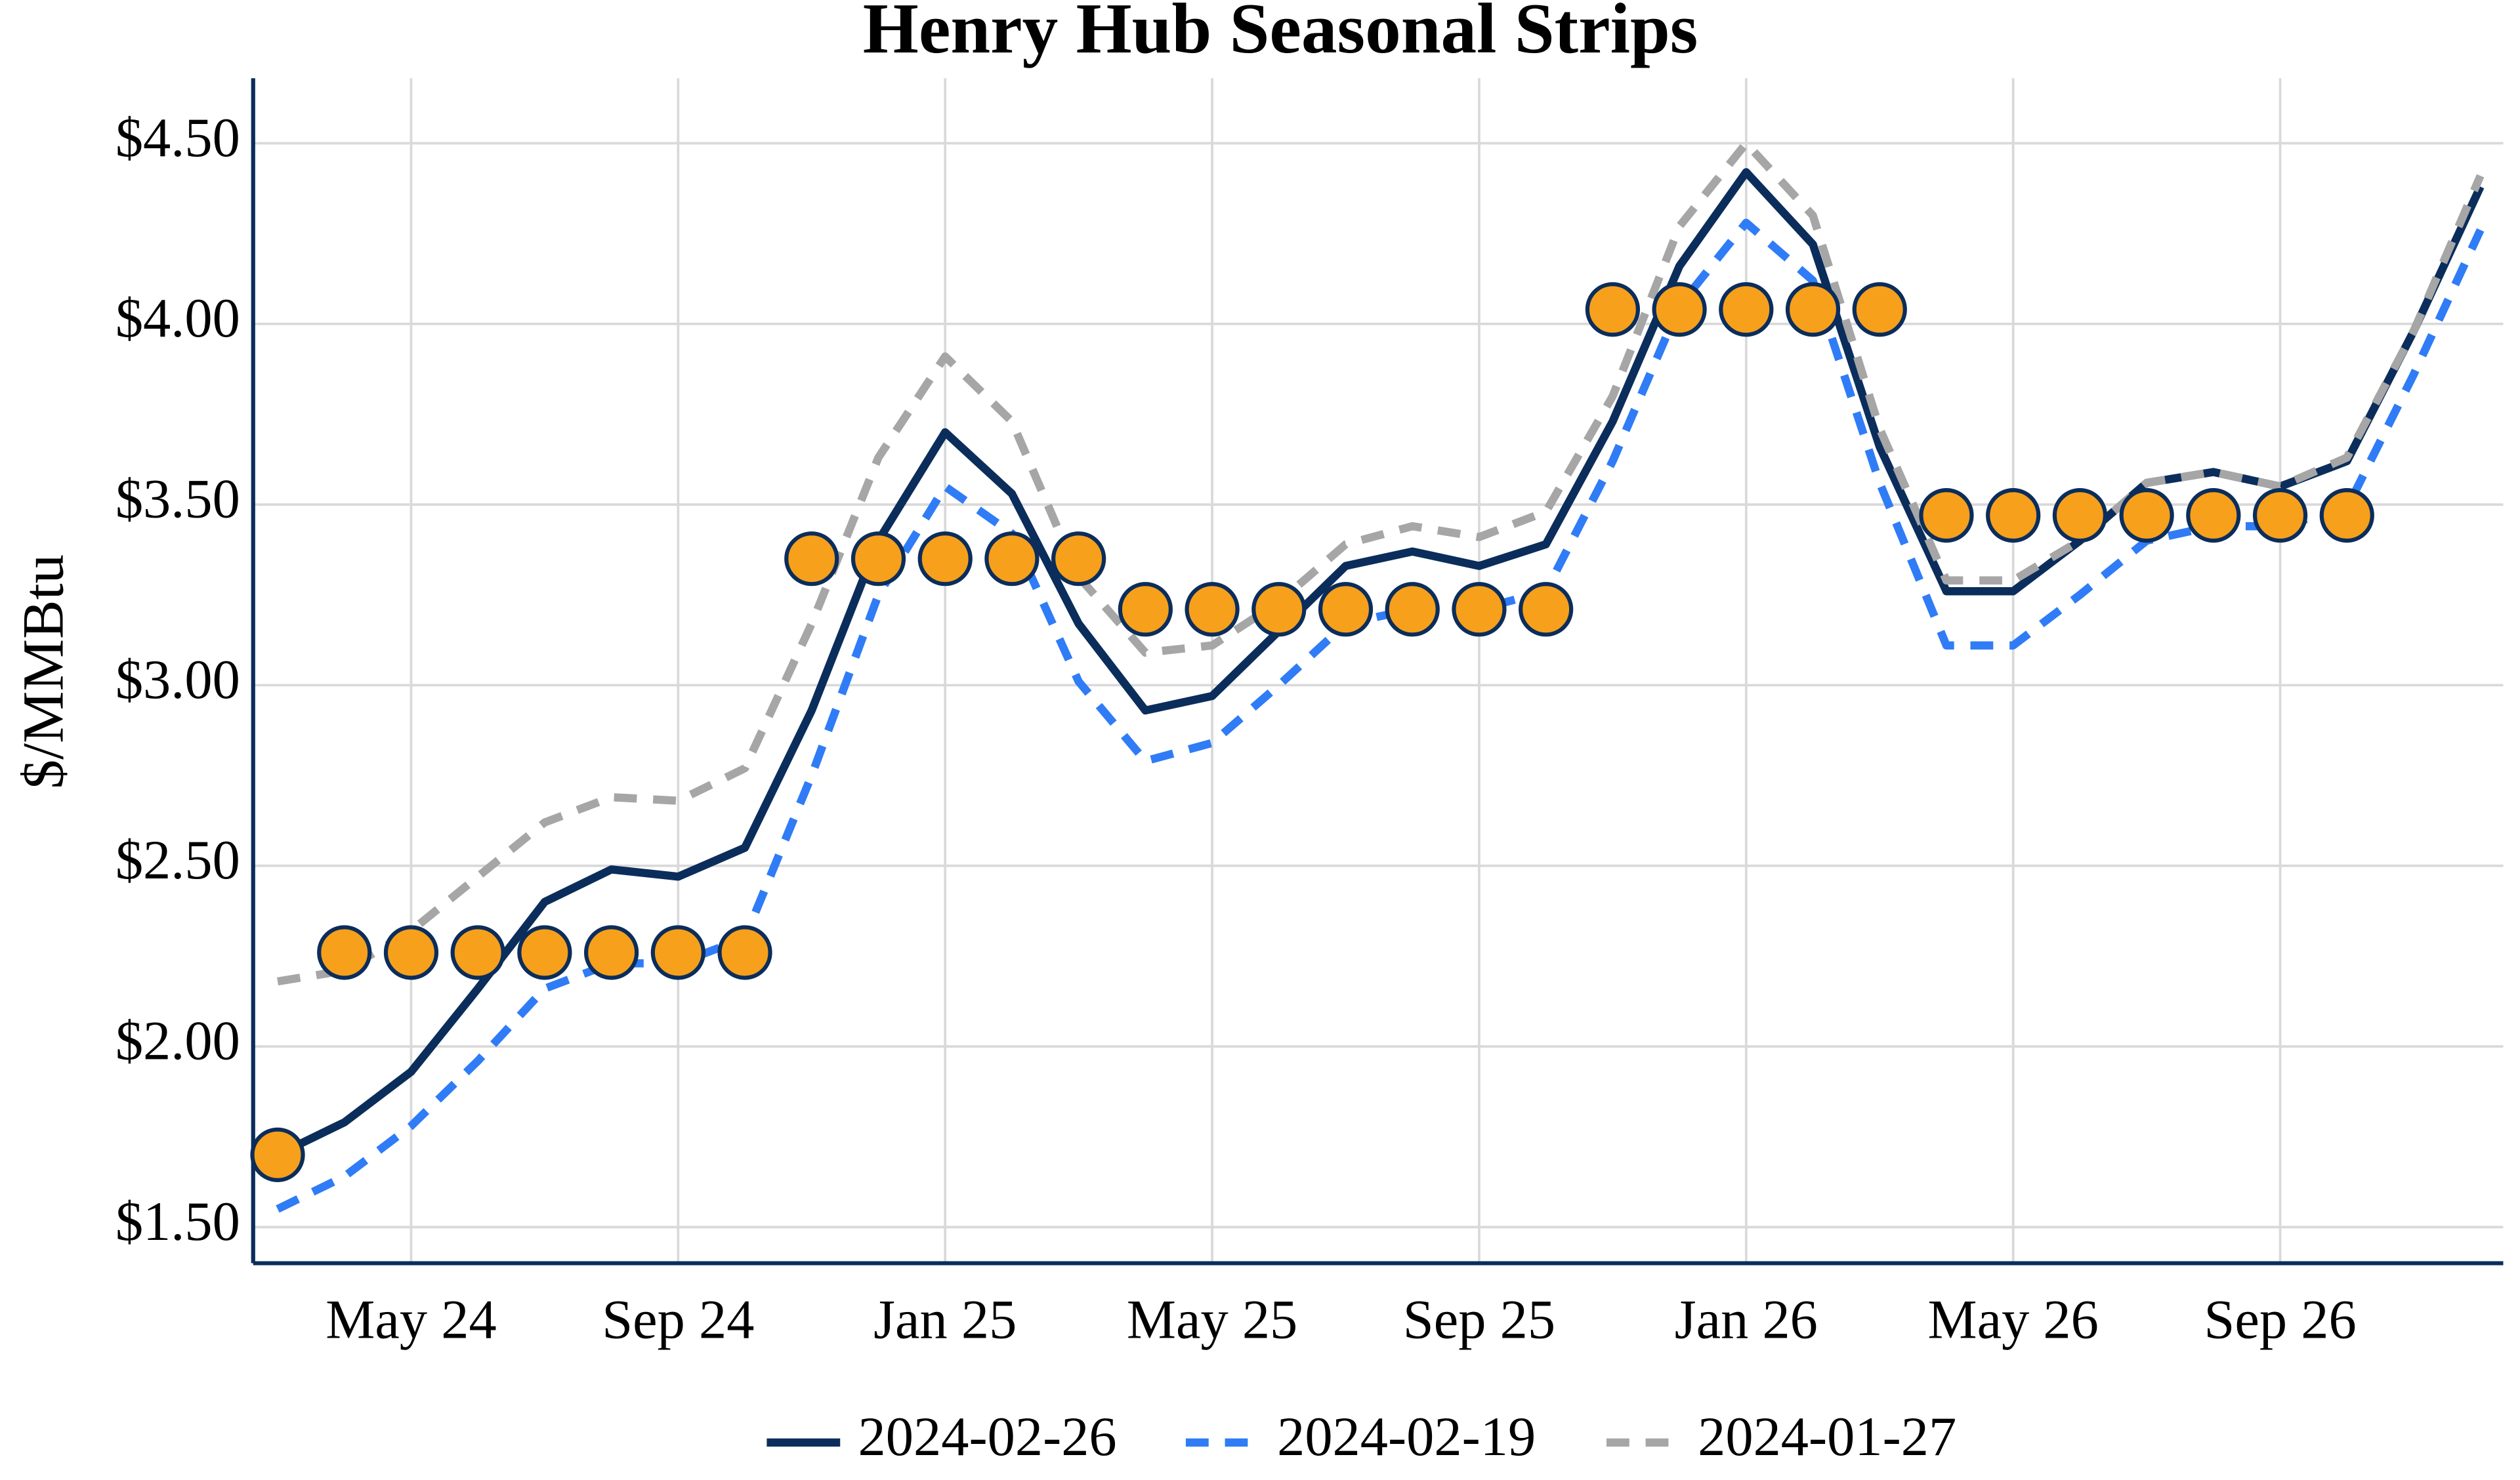 The width and height of the screenshot is (2520, 1480). I want to click on legend-label: 2024-02-19, so click(1406, 1437).